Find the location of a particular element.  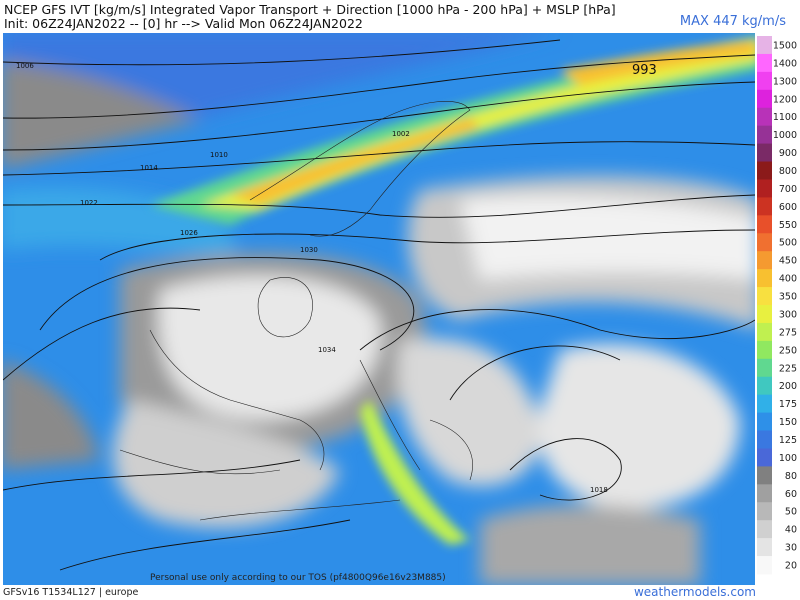

colorbar-label: 250 is located at coordinates (788, 350).